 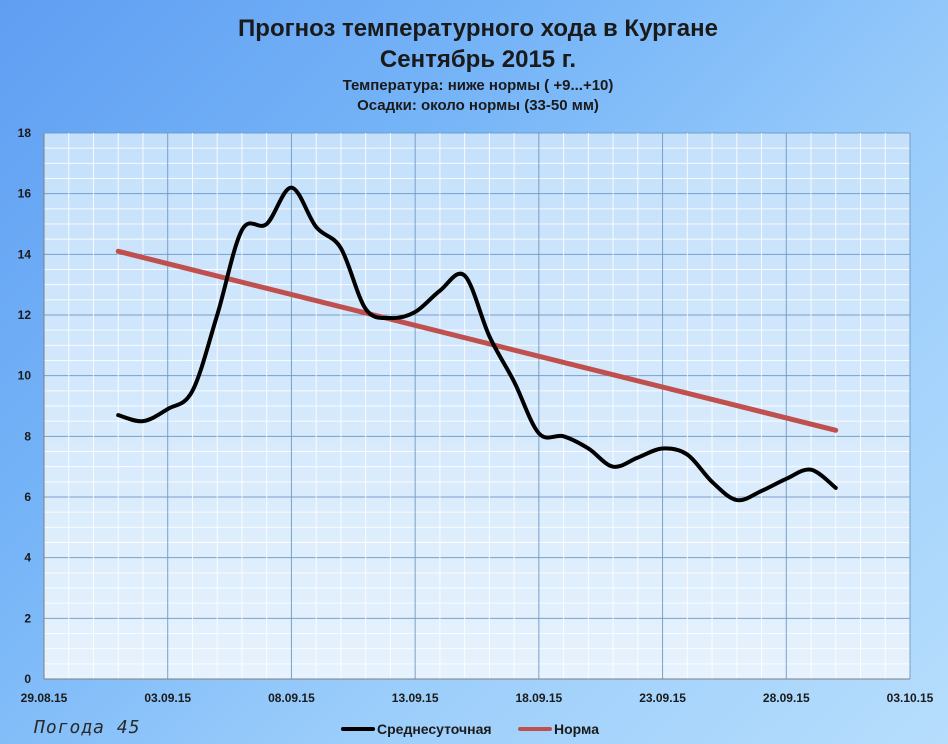 I want to click on x-tick-label: 13.09.15, so click(x=415, y=698).